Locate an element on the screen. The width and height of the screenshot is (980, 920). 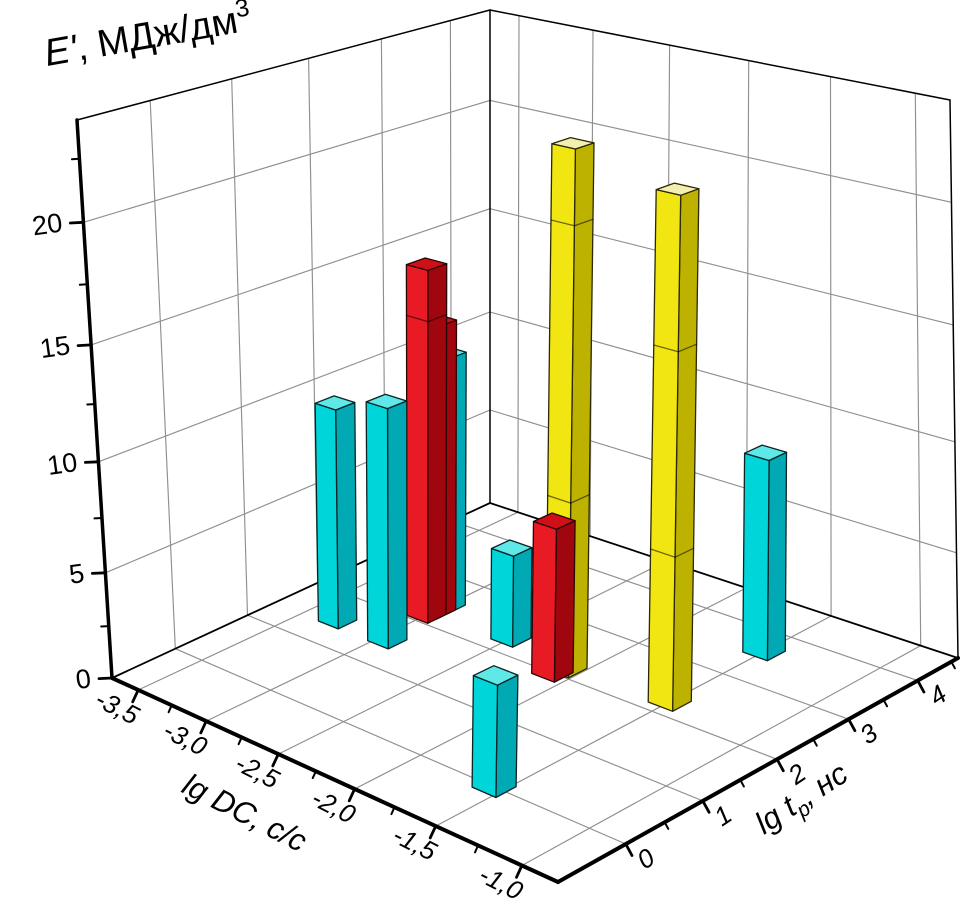
z-tick-label: 15 is located at coordinates (55, 347).